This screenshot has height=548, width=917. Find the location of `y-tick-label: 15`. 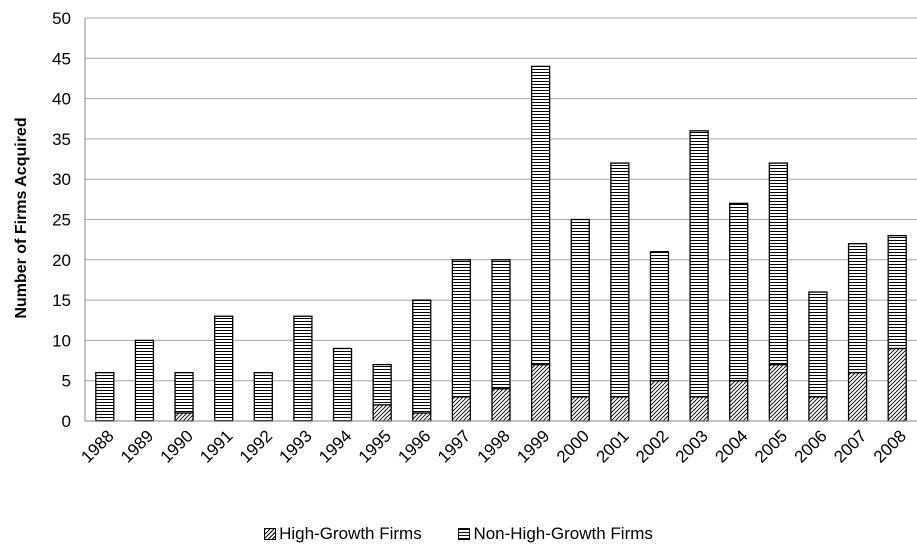

y-tick-label: 15 is located at coordinates (61, 300).